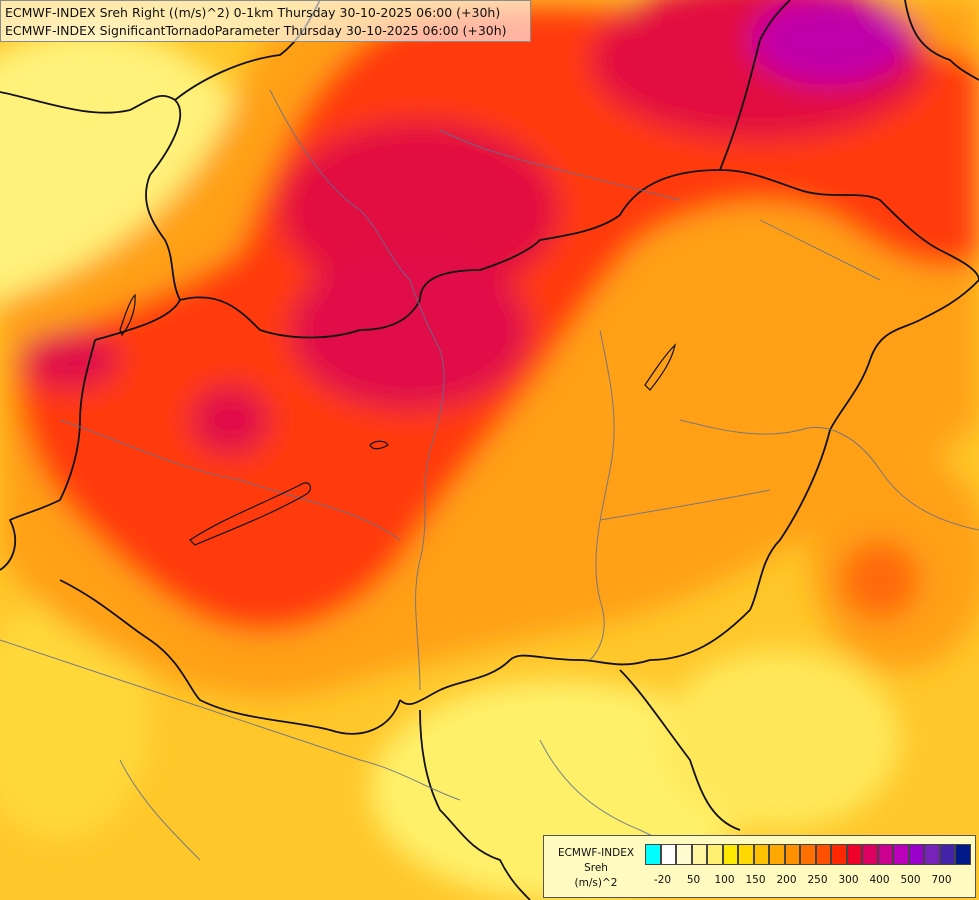 This screenshot has width=979, height=900. Describe the element at coordinates (817, 880) in the screenshot. I see `legend-tick-label: 250` at that location.